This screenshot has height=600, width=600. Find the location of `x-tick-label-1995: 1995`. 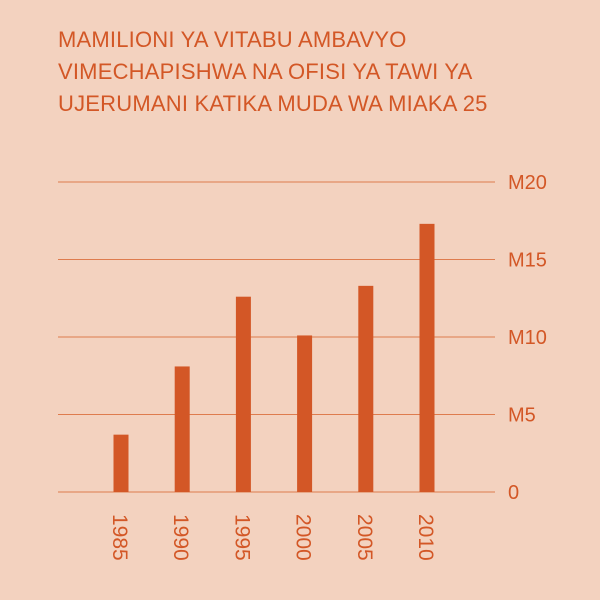

x-tick-label-1995: 1995 is located at coordinates (241, 537).